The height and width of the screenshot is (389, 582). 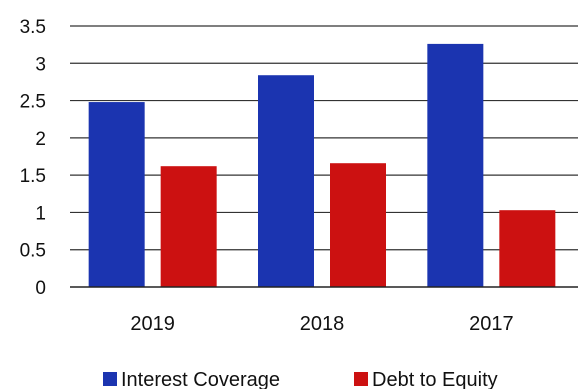 I want to click on y-tick-label: 3.5, so click(x=33, y=27).